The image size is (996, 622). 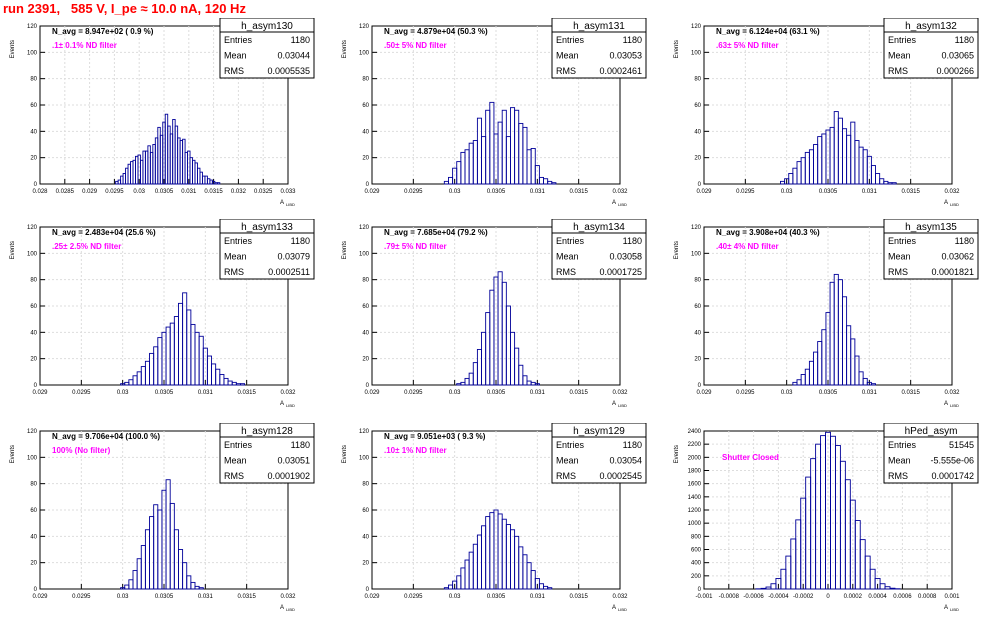 What do you see at coordinates (33, 485) in the screenshot?
I see `y-tick-label: 80` at bounding box center [33, 485].